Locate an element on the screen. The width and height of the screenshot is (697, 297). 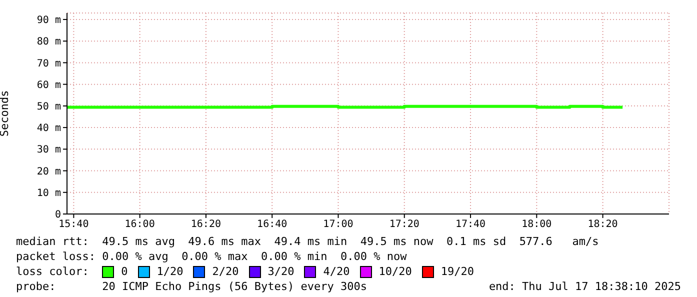
y-tick-label: 90 m is located at coordinates (48, 20).